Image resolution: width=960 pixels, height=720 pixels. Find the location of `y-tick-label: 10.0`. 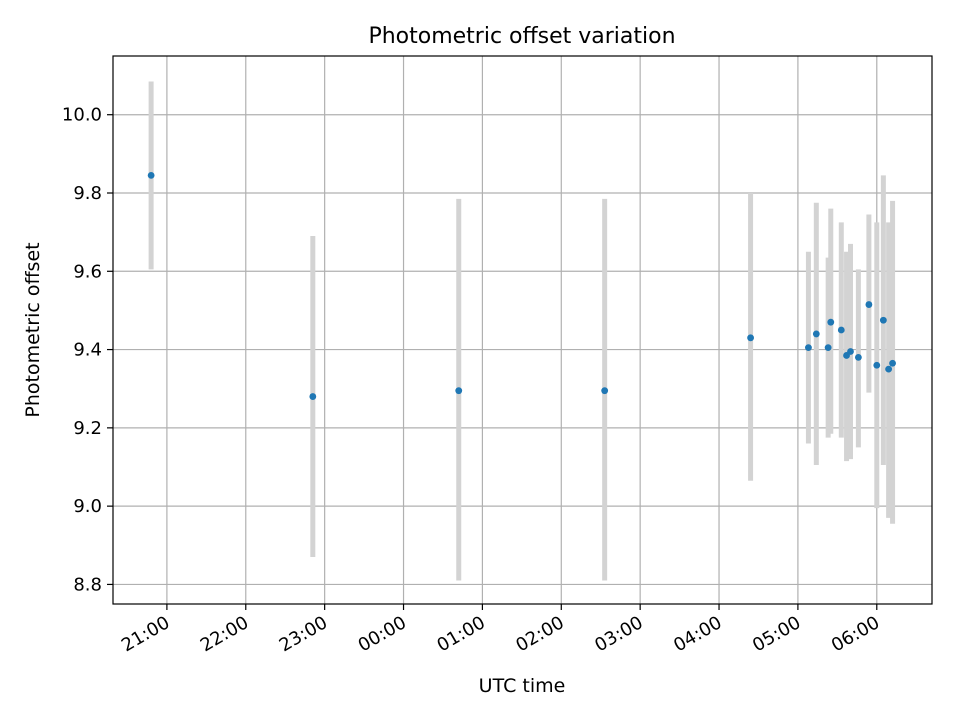

y-tick-label: 10.0 is located at coordinates (82, 115).